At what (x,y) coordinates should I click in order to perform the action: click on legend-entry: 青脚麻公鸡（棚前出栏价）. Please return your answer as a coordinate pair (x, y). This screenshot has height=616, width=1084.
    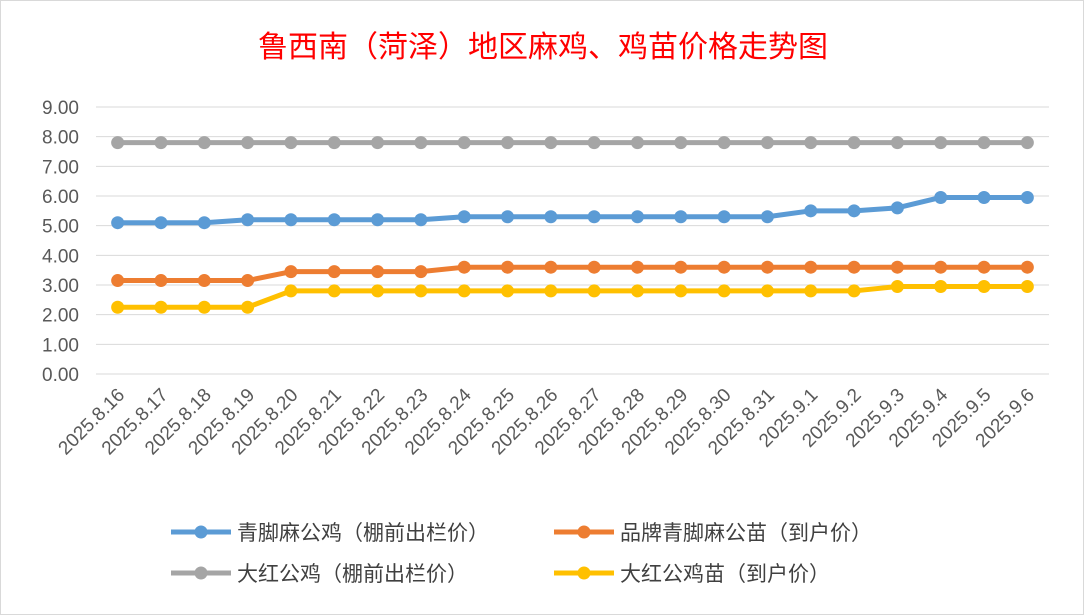
    Looking at the image, I should click on (330, 533).